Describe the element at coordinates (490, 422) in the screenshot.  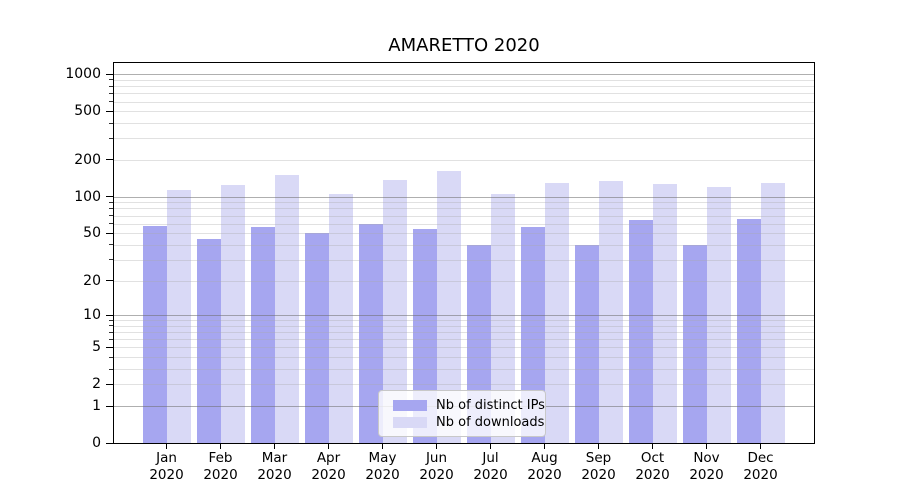
I see `legend-label-downloads: Nb of downloads` at that location.